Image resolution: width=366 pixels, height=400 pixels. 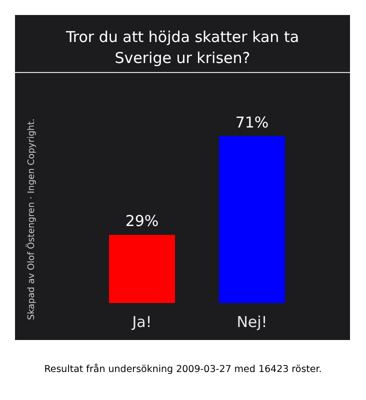 What do you see at coordinates (32, 219) in the screenshot?
I see `text: Skapad av Olof Östengren · Ingen Copyright.` at bounding box center [32, 219].